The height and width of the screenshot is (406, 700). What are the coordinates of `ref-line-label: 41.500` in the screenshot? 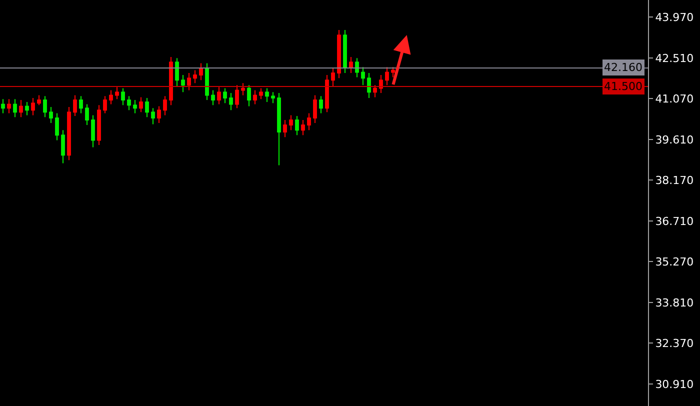 It's located at (623, 86).